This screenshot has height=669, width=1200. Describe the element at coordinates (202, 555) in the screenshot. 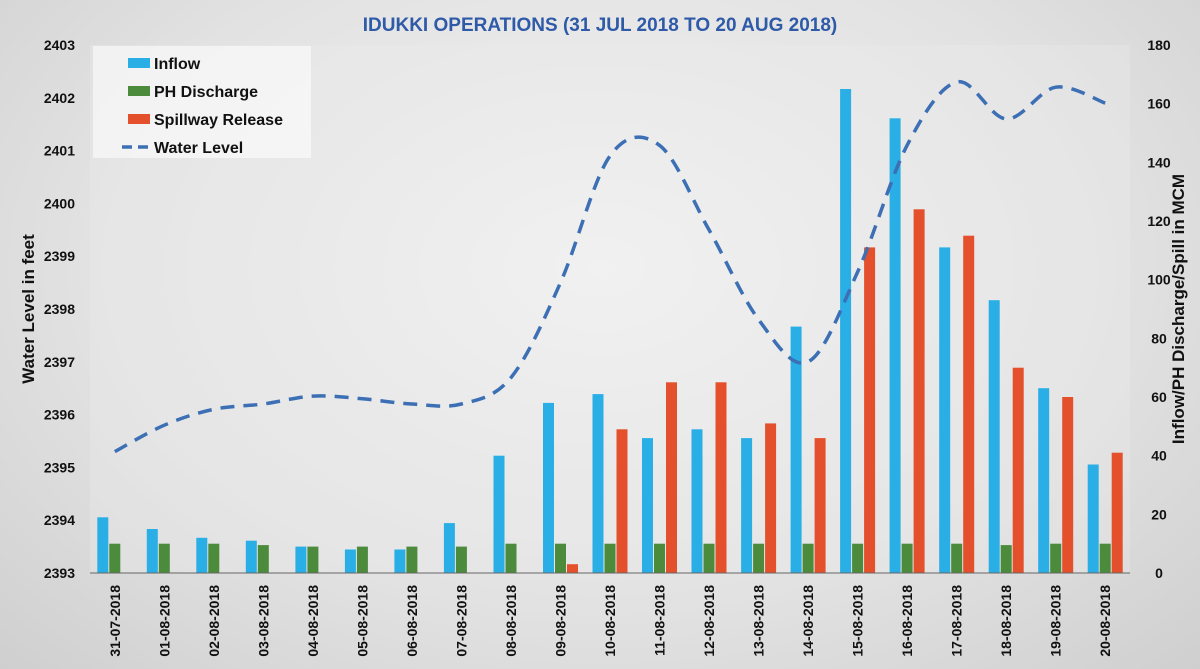

I see `bar-inflow-02-08-2018` at that location.